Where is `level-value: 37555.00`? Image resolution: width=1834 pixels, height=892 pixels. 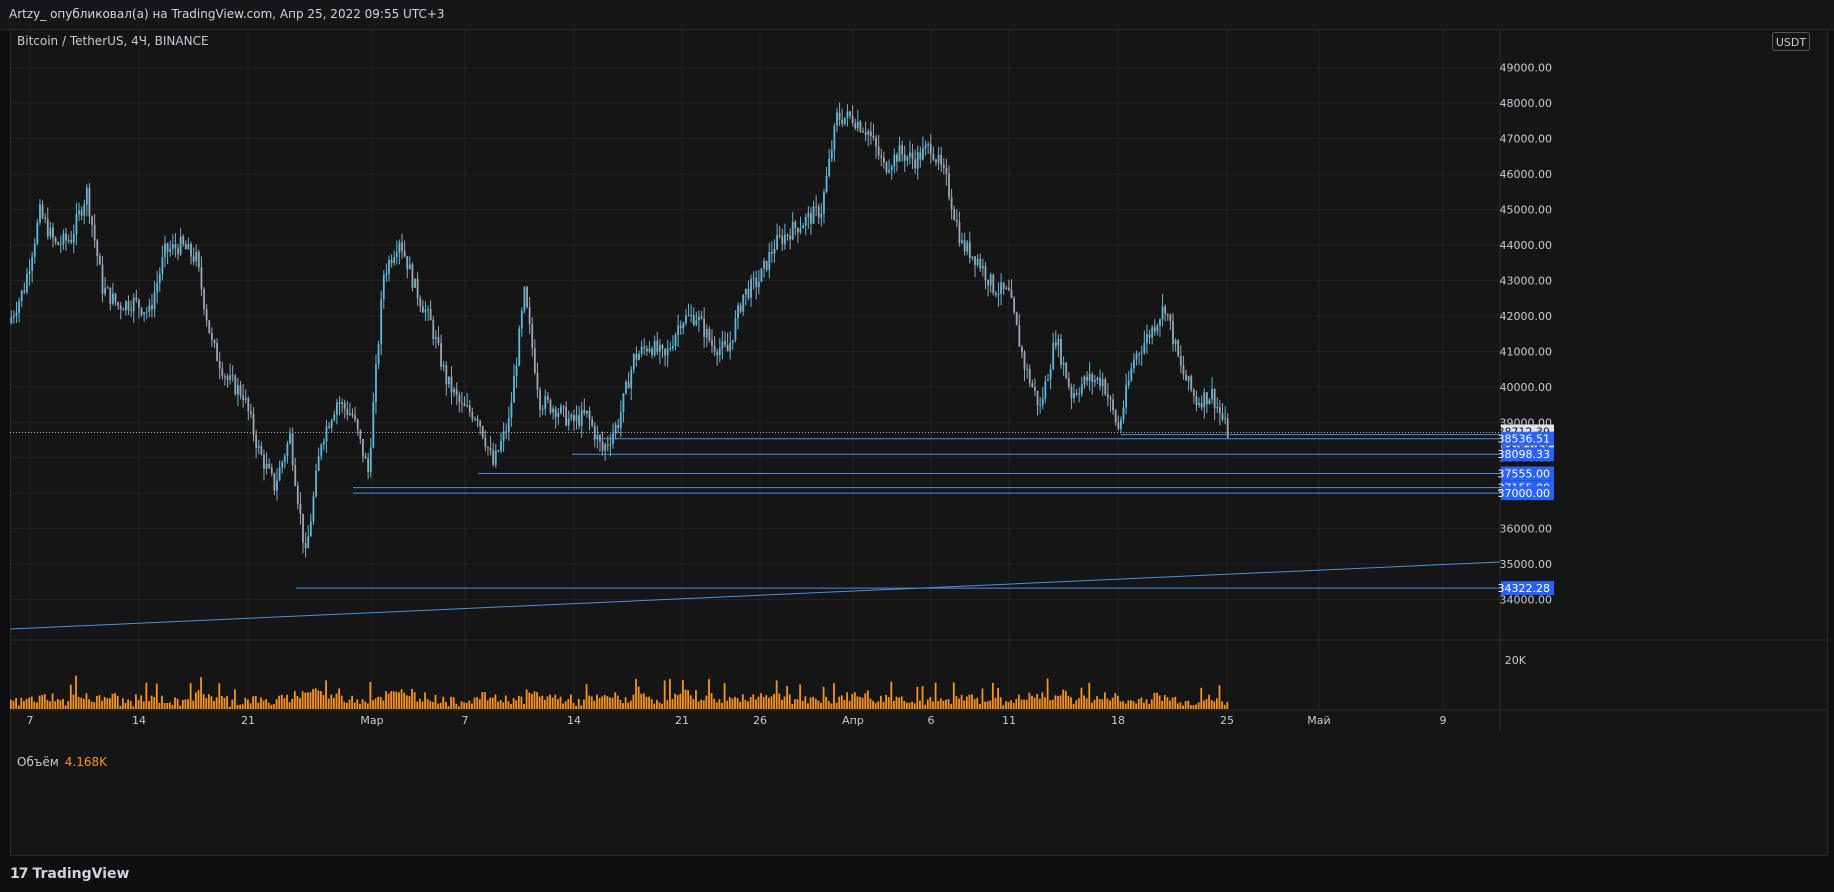 level-value: 37555.00 is located at coordinates (1524, 474).